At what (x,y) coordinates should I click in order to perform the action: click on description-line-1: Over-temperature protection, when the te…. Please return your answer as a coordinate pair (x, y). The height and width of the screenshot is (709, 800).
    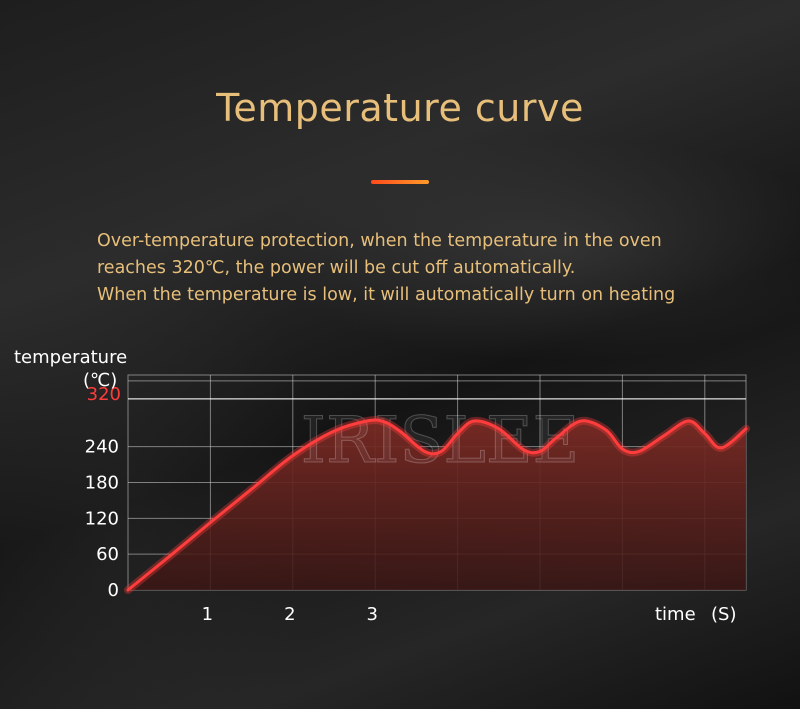
    Looking at the image, I should click on (379, 241).